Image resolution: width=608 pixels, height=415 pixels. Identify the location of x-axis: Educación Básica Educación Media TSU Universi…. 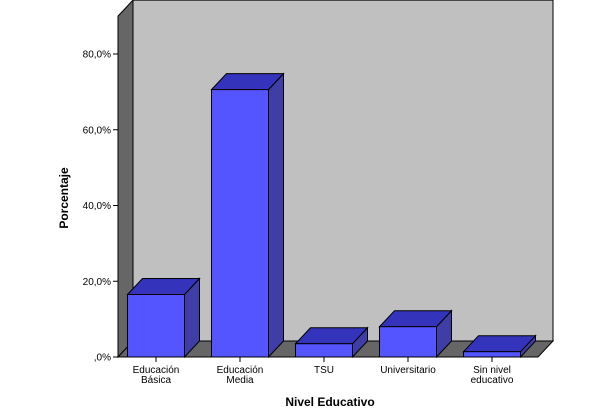
(323, 371).